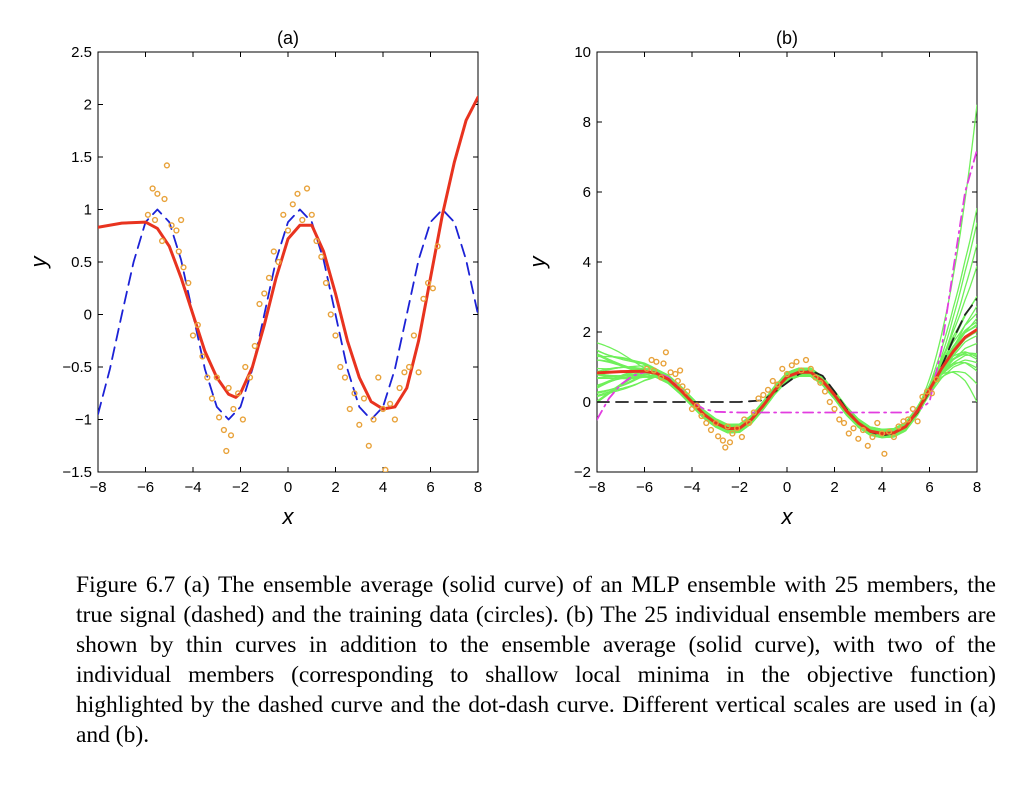  Describe the element at coordinates (587, 262) in the screenshot. I see `y-tick-label: 4` at that location.